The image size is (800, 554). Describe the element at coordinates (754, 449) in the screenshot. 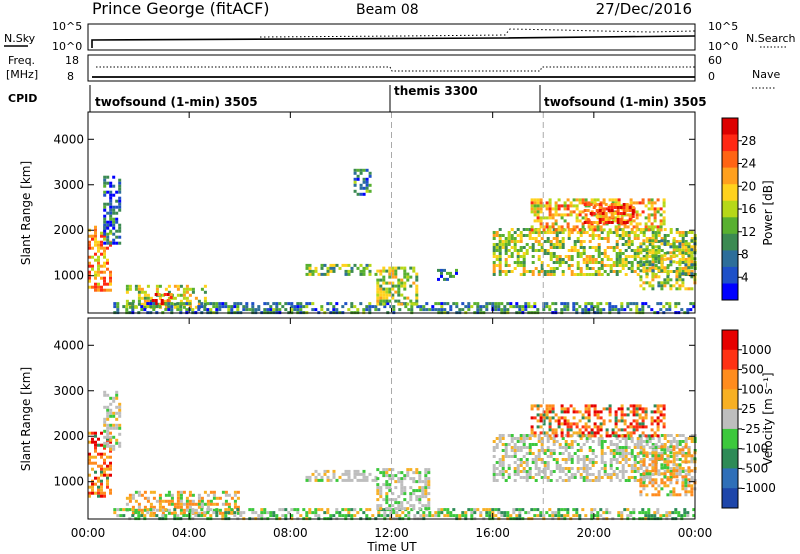

I see `colorbar-tick-label: -100` at that location.